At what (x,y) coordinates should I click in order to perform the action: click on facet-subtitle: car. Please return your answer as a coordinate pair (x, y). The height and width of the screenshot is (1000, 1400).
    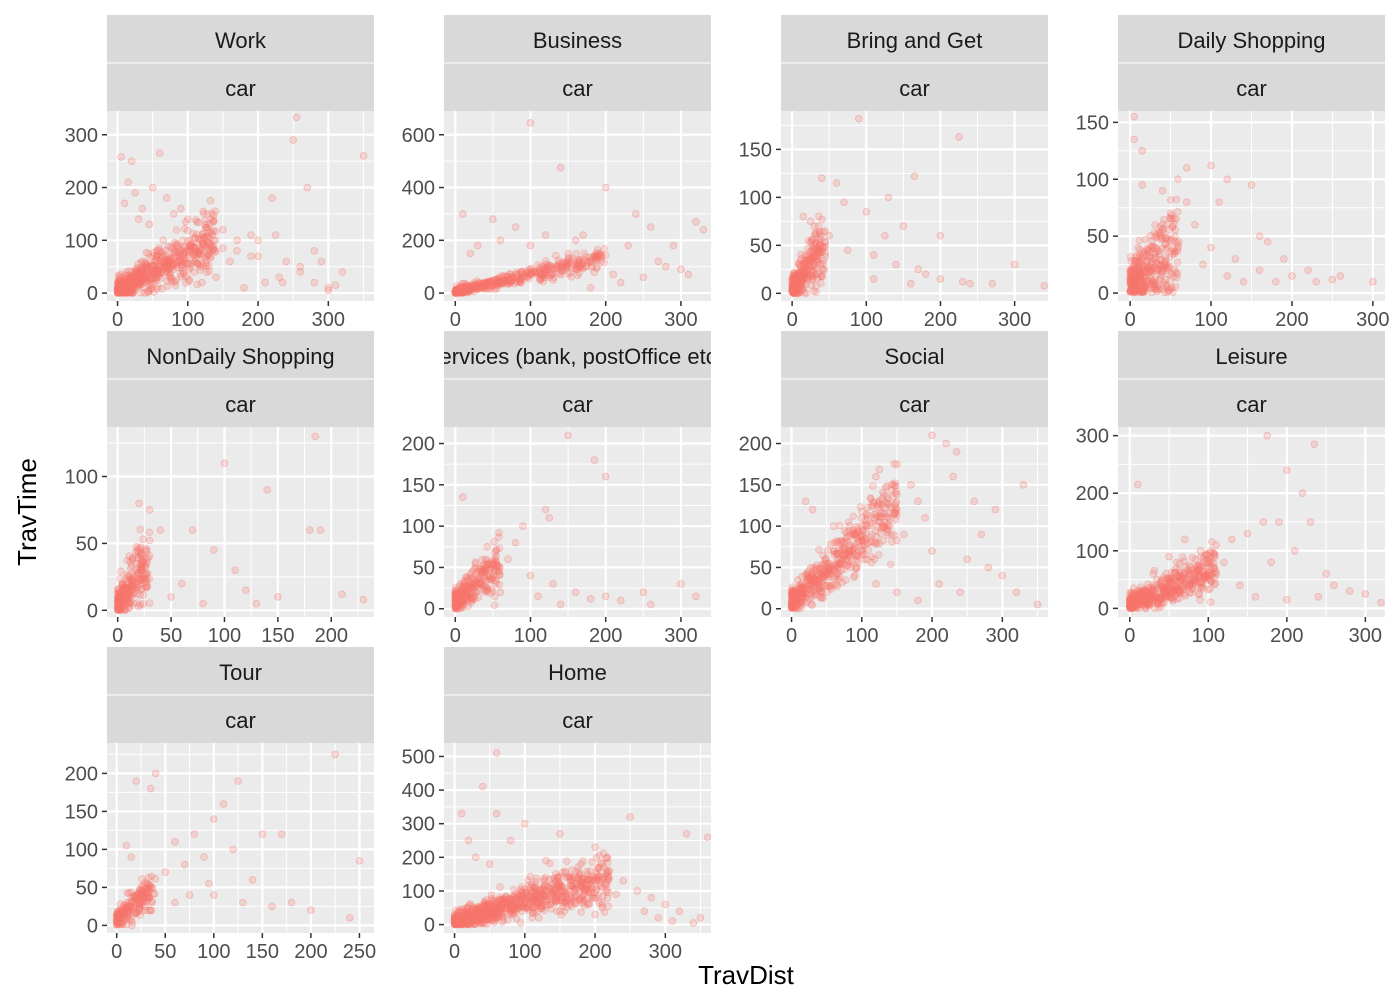
    Looking at the image, I should click on (1251, 88).